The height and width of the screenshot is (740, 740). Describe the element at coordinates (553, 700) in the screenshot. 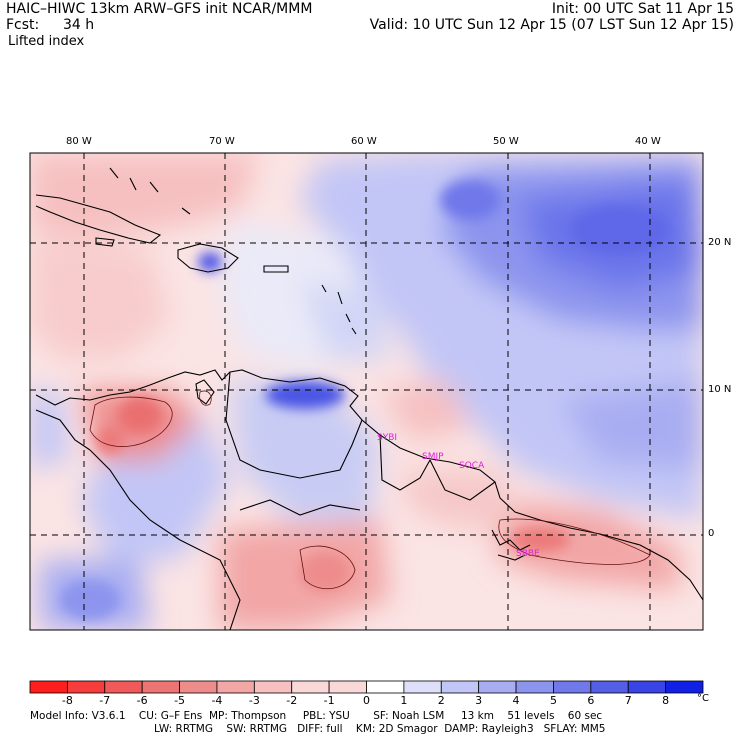

I see `colorbar-tick-label: 5` at that location.